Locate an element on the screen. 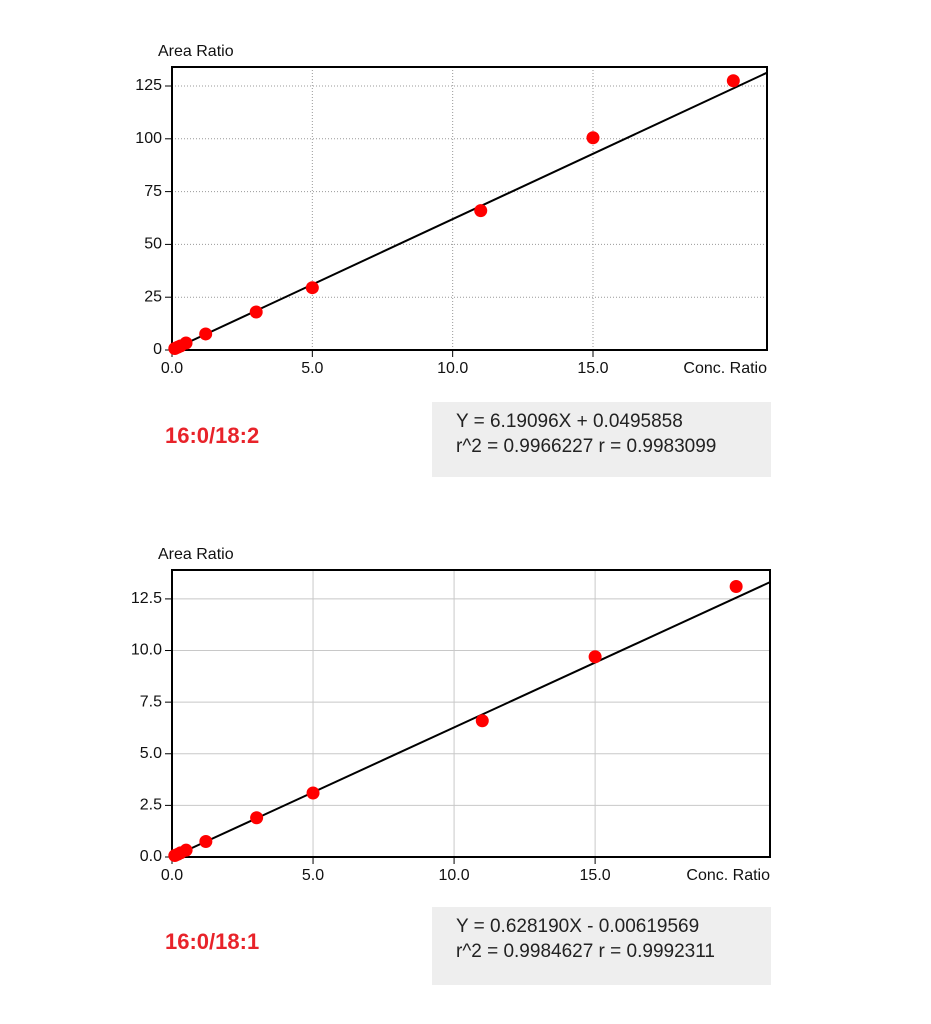  y-tick-label: 100 is located at coordinates (148, 138).